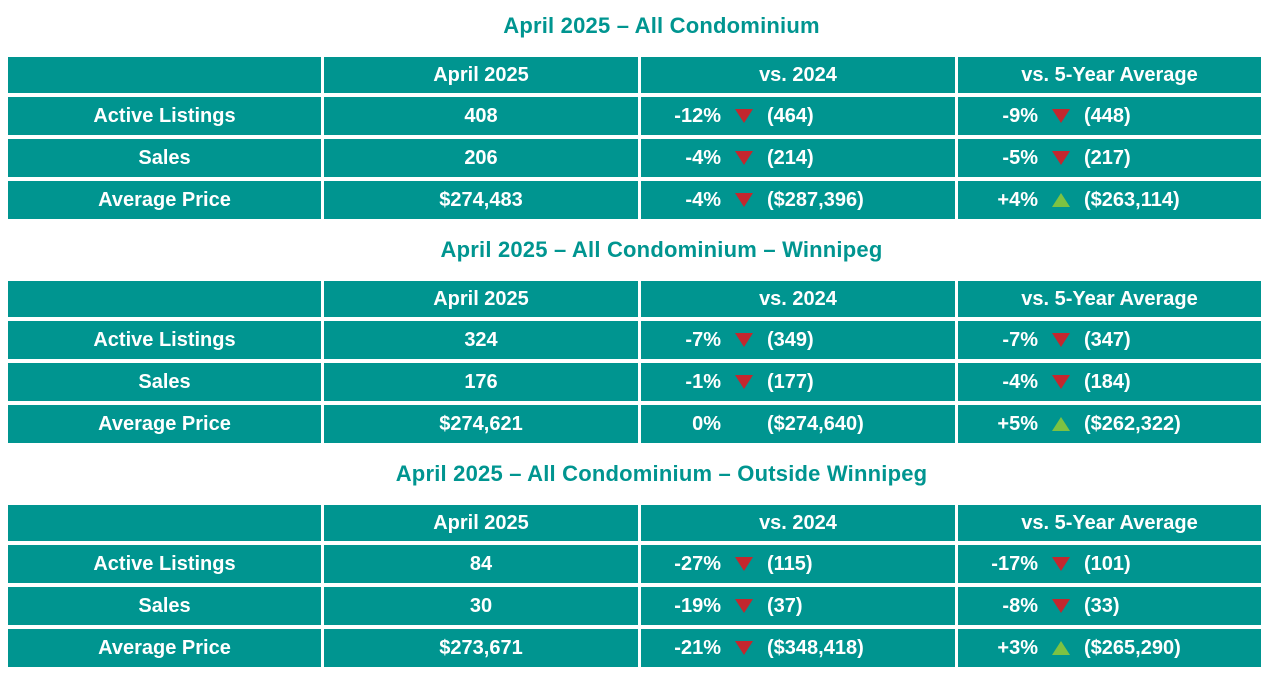 The height and width of the screenshot is (690, 1268). I want to click on comparison-value: ($274,640), so click(815, 423).